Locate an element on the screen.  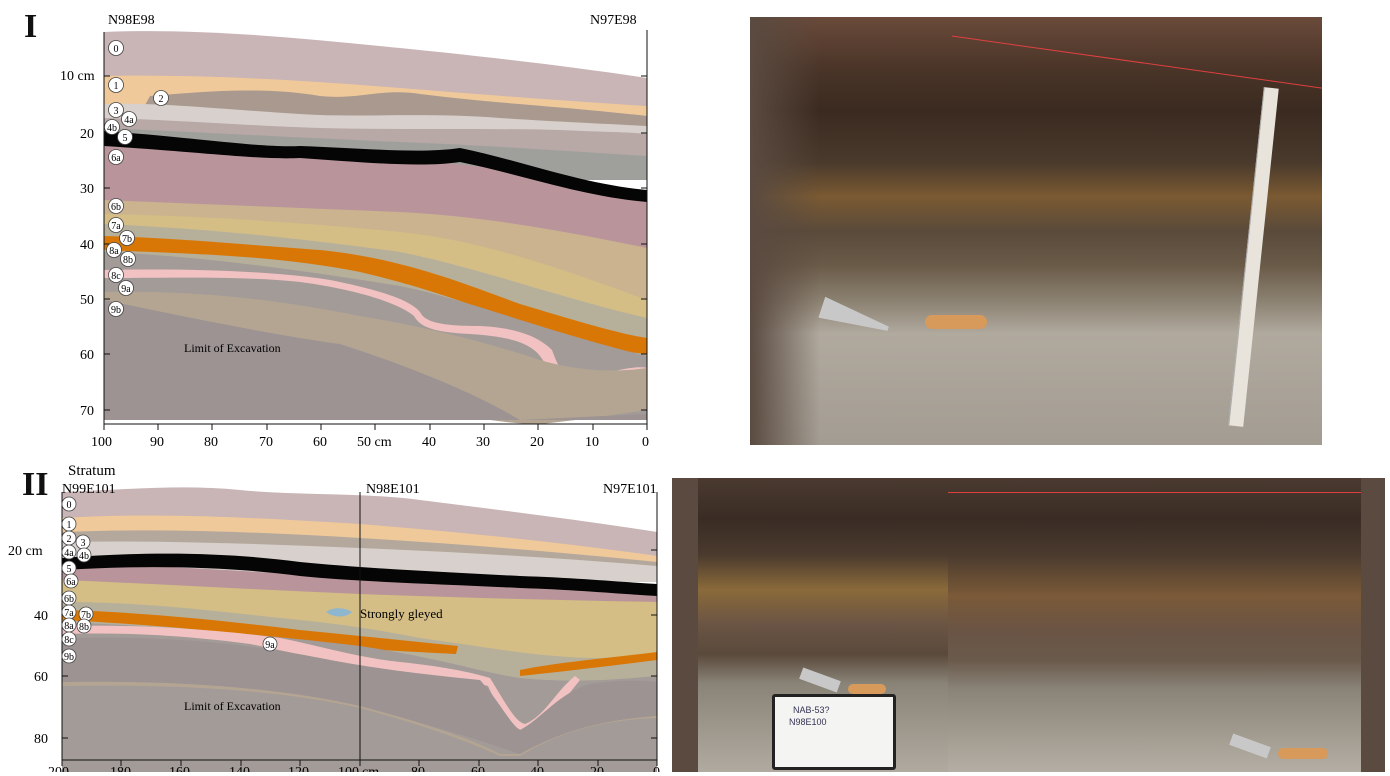
panel-I-marker-8c: 8c is located at coordinates (116, 275).